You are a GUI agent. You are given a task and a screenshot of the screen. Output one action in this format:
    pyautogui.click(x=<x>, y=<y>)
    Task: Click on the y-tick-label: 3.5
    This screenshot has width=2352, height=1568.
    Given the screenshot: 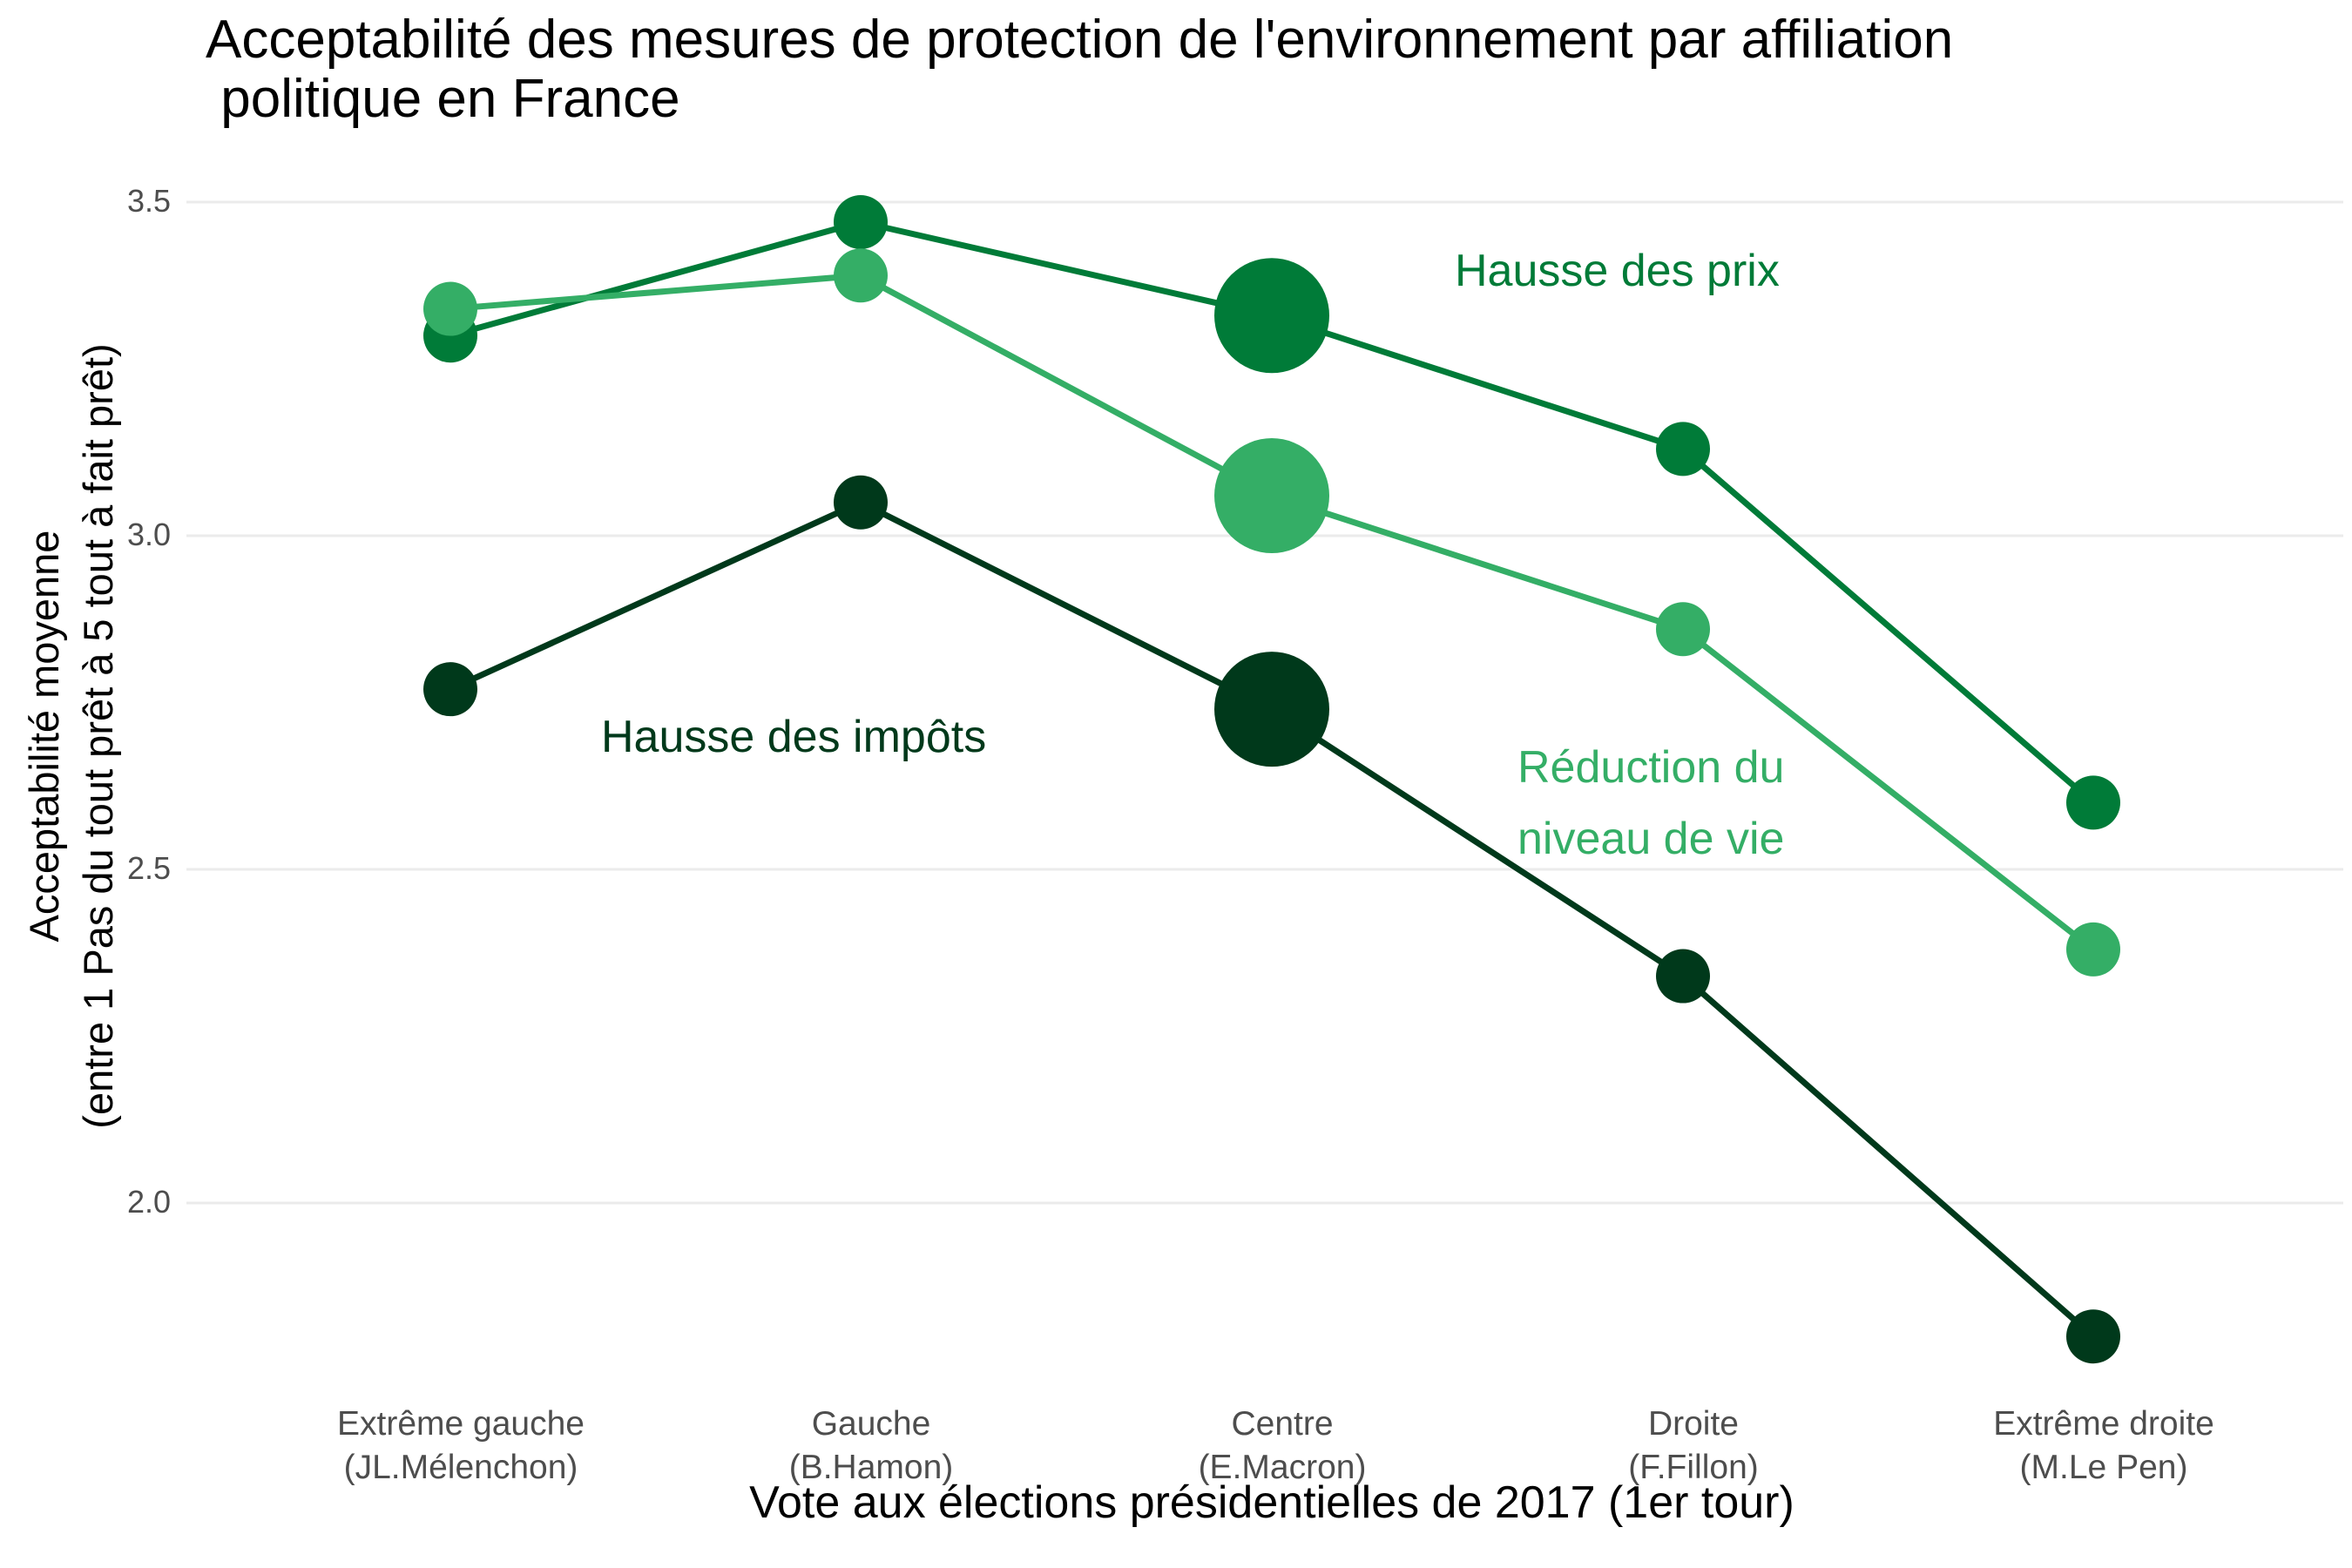 What is the action you would take?
    pyautogui.click(x=148, y=201)
    